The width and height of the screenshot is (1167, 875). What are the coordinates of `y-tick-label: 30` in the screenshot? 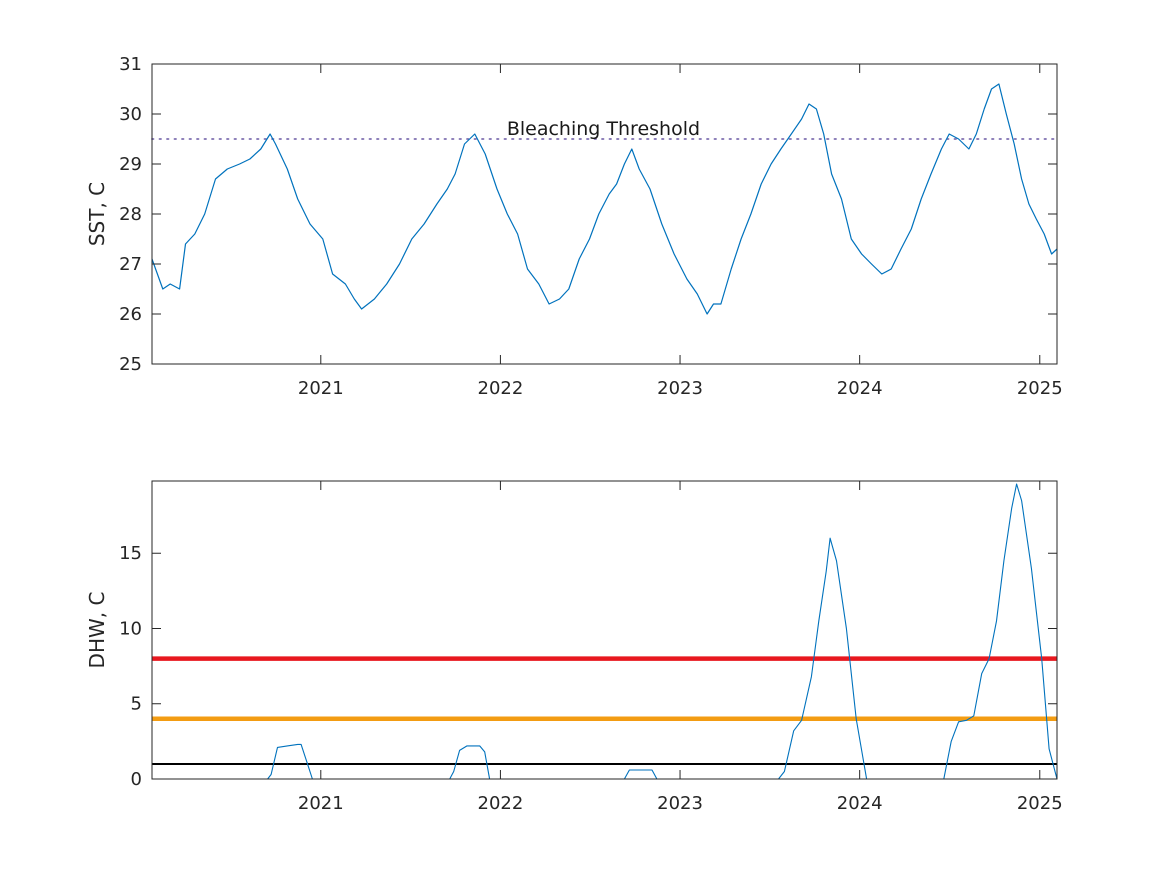 It's located at (130, 114).